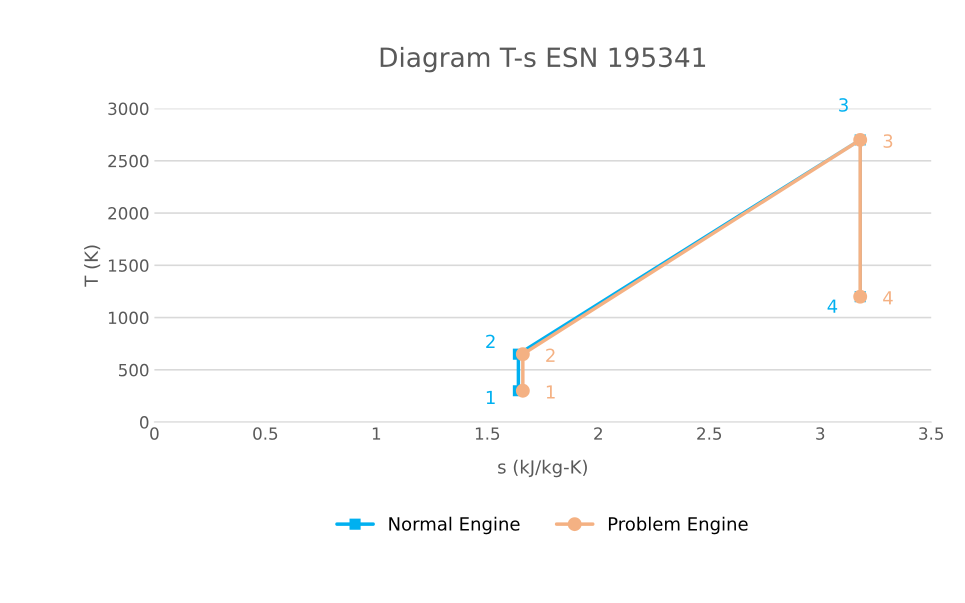 This screenshot has height=603, width=965. I want to click on x-tick-label: 1, so click(376, 433).